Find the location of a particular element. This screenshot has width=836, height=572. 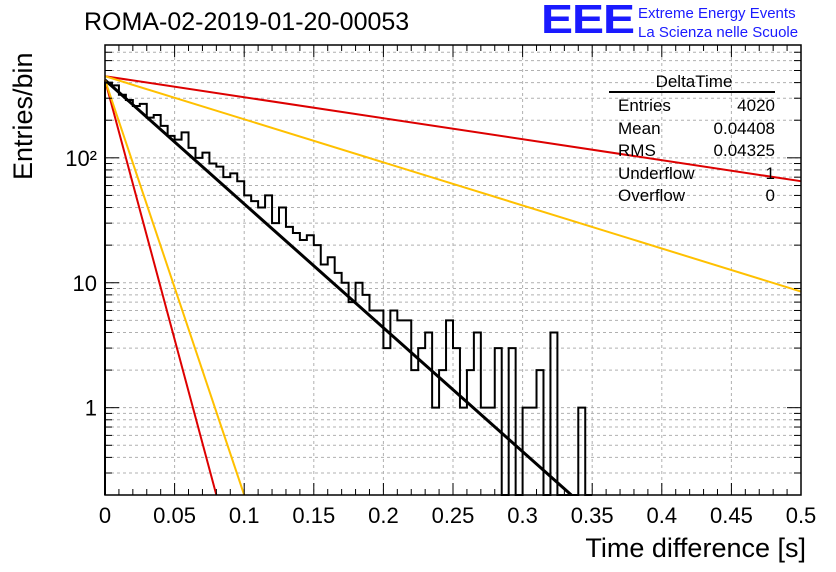

logo-caption-line2: La Scienza nelle Scuole is located at coordinates (718, 32).